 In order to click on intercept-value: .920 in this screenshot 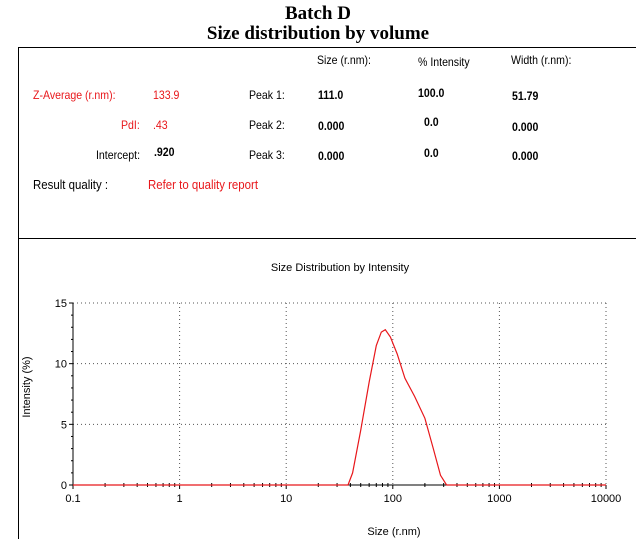, I will do `click(164, 152)`.